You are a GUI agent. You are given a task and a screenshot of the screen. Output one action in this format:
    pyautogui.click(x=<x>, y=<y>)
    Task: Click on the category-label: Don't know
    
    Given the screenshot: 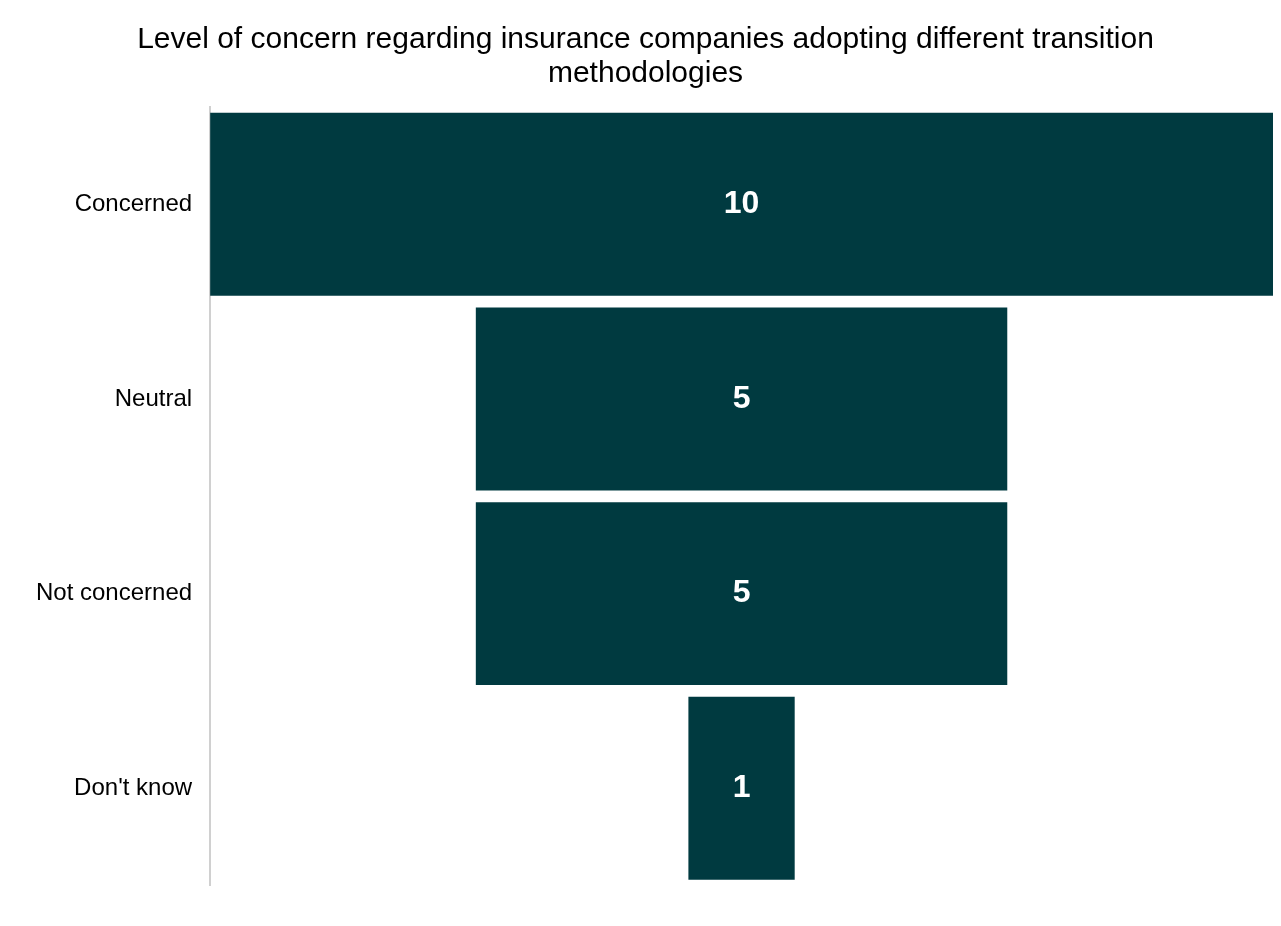 What is the action you would take?
    pyautogui.click(x=133, y=786)
    